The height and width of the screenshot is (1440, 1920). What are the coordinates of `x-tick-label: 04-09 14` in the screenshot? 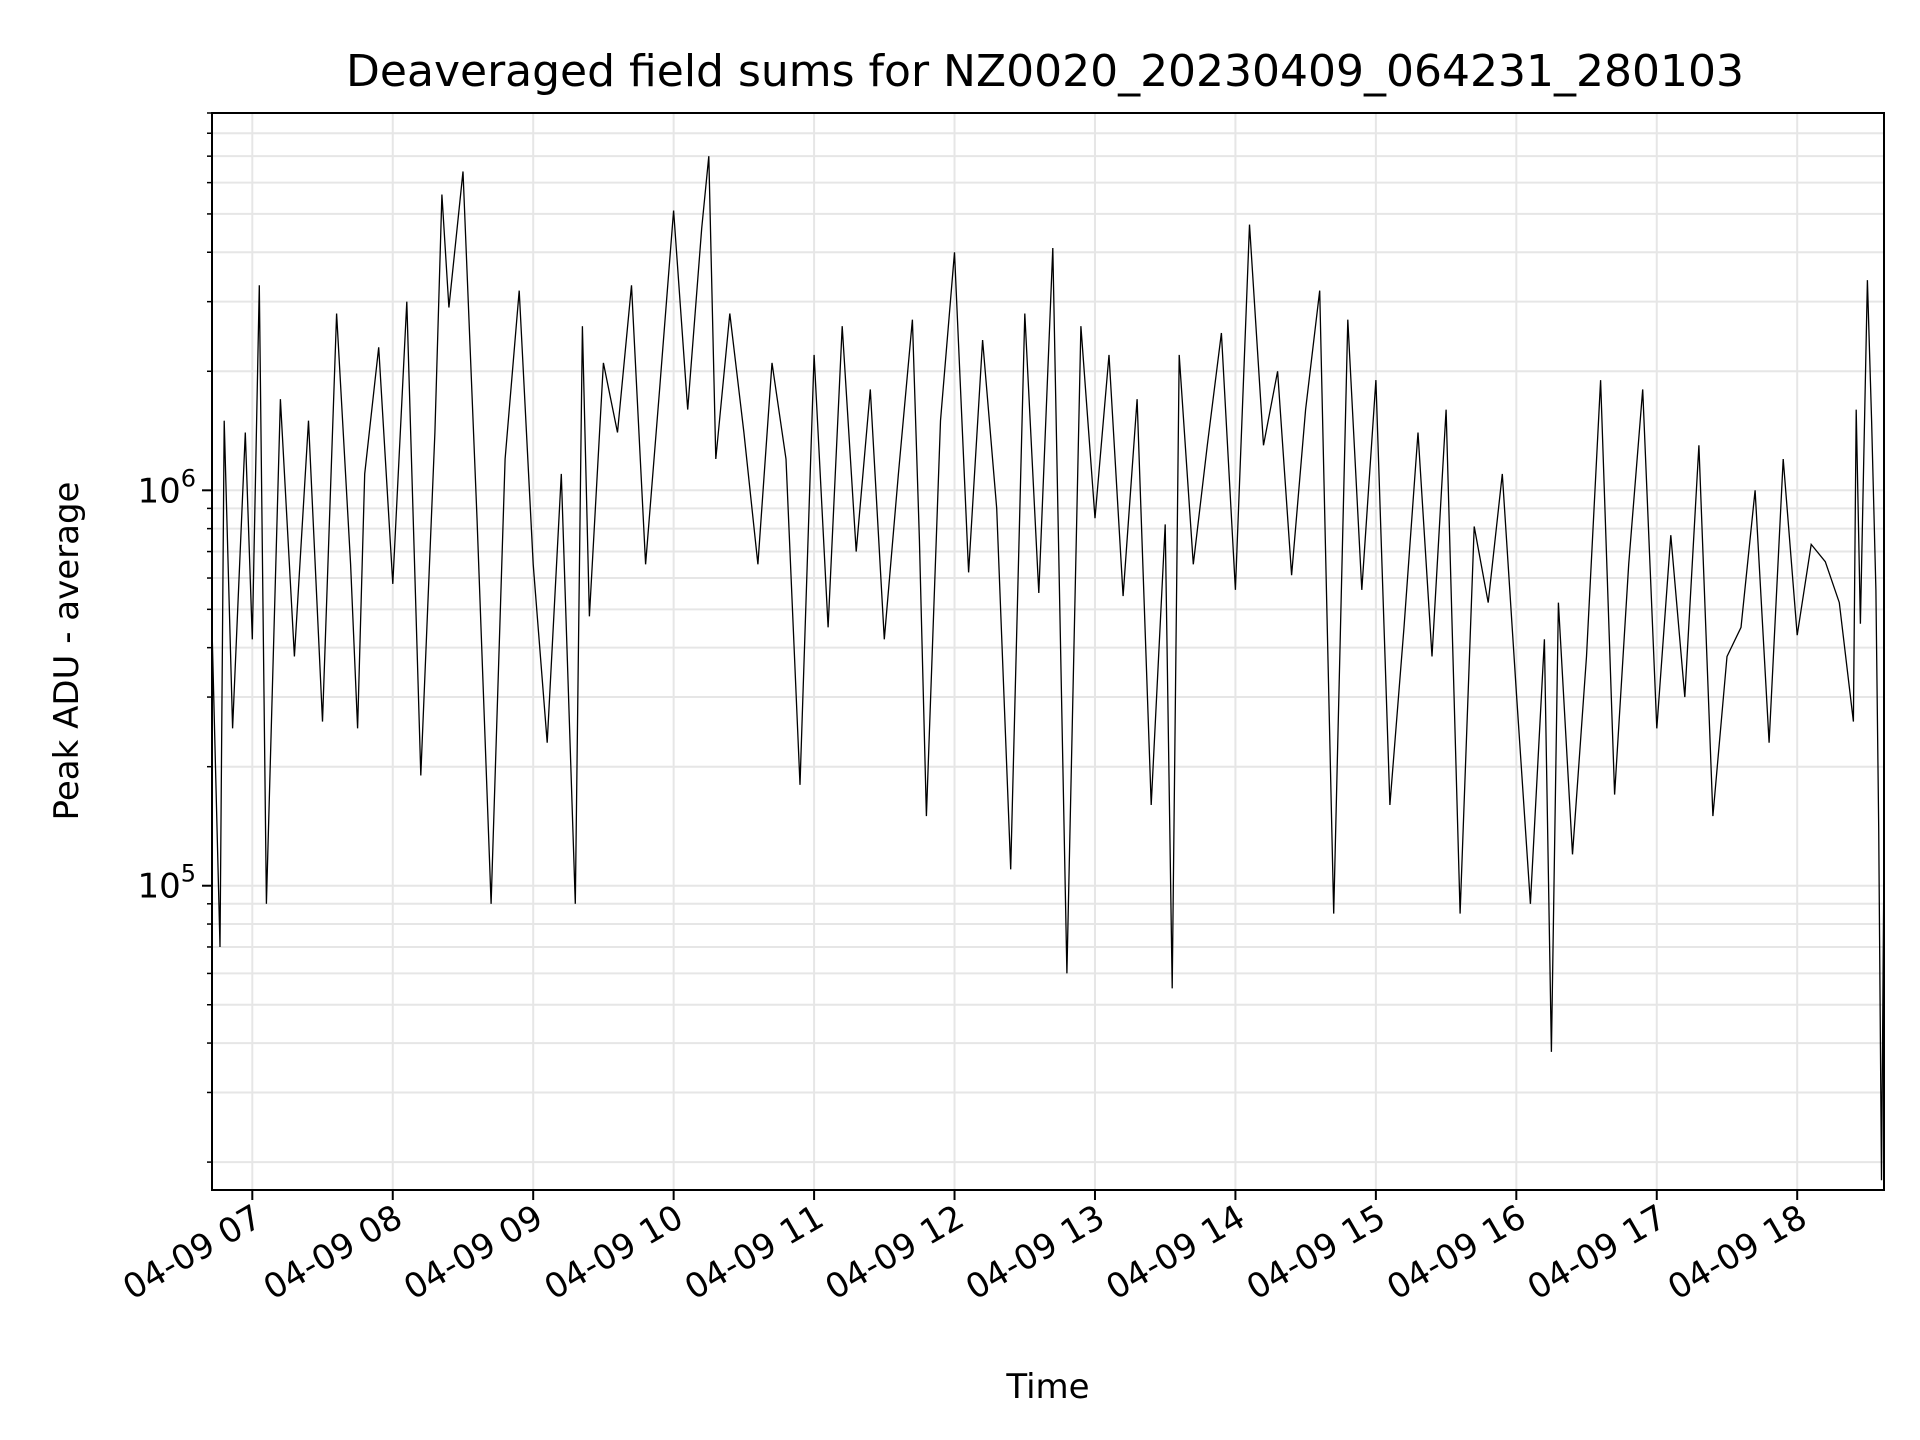 It's located at (1176, 1252).